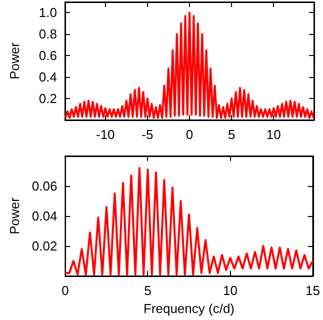  What do you see at coordinates (47, 98) in the screenshot?
I see `y-tick-label: 0.2` at bounding box center [47, 98].